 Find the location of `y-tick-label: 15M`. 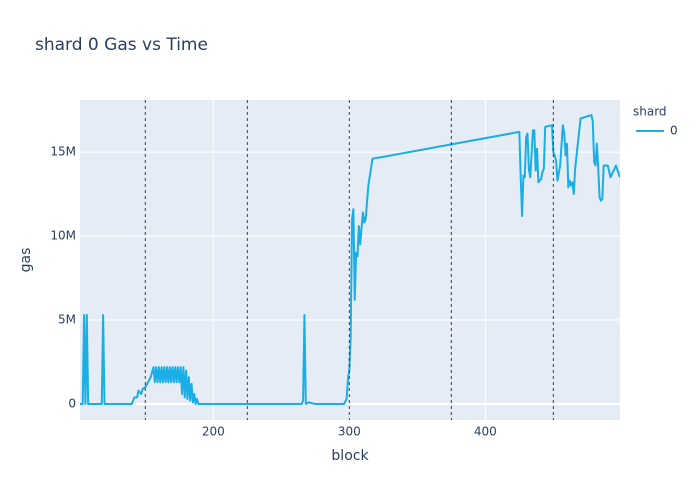

y-tick-label: 15M is located at coordinates (63, 152).